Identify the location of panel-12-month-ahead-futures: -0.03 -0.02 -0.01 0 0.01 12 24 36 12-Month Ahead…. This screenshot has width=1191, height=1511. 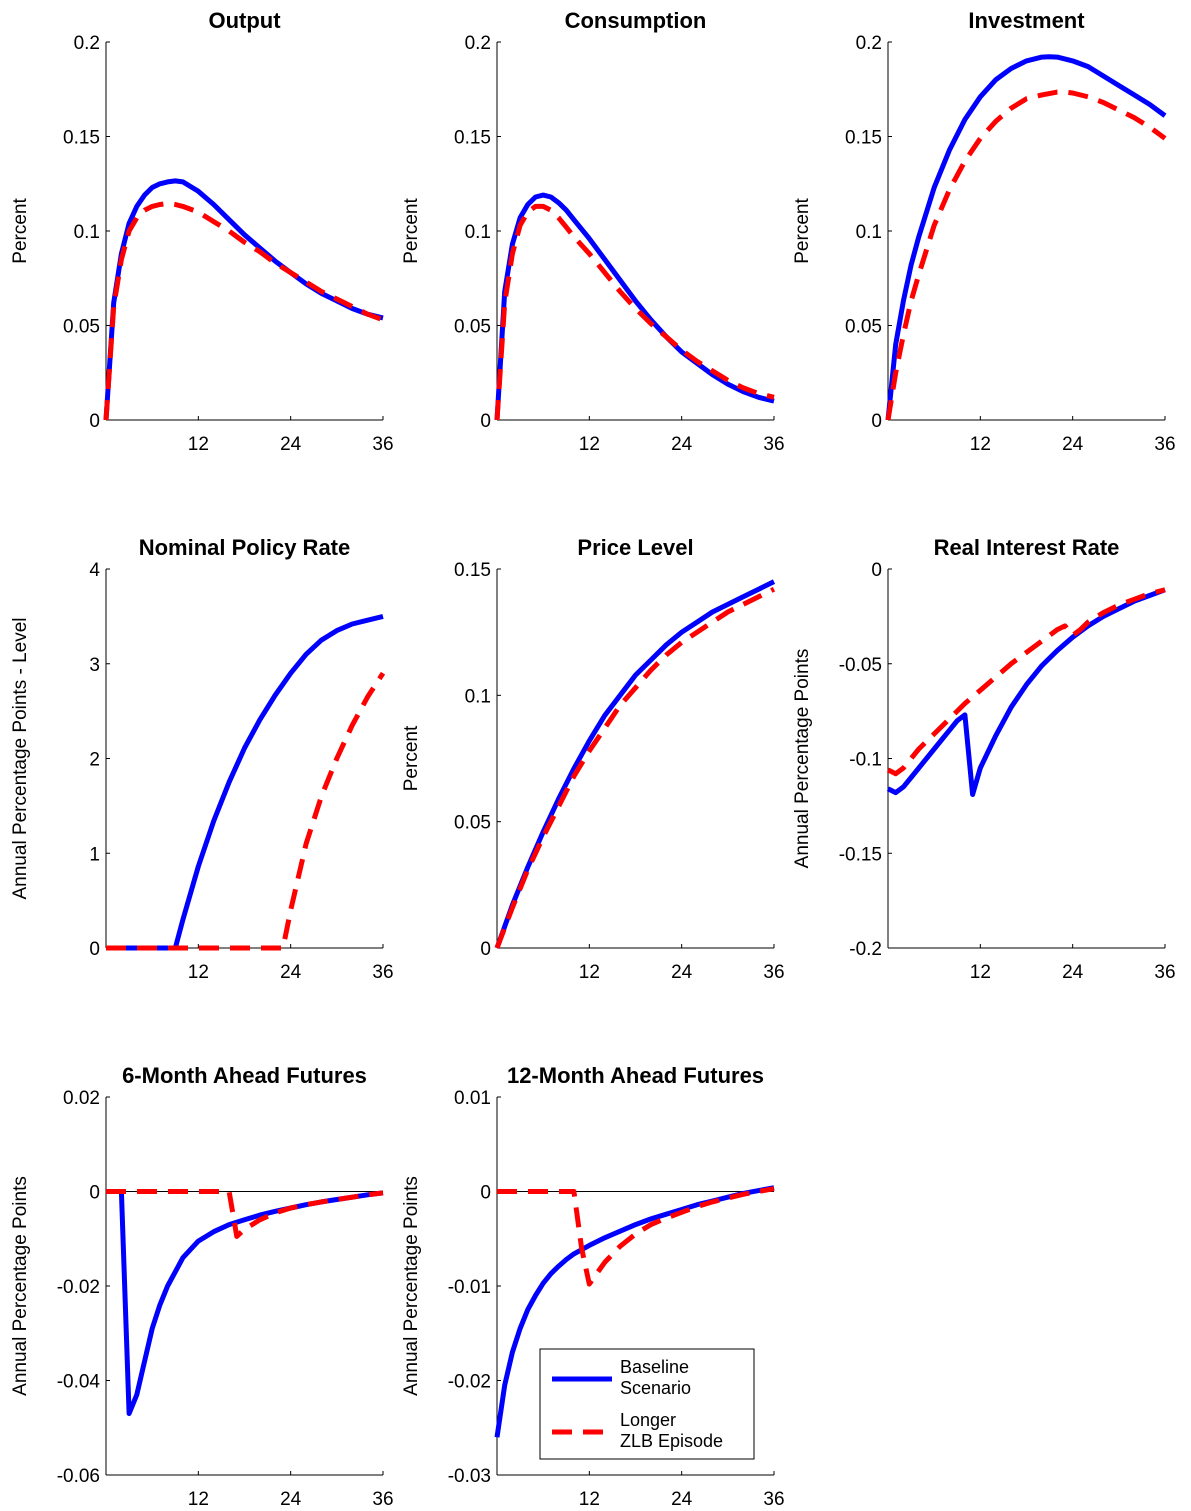
(593, 1286).